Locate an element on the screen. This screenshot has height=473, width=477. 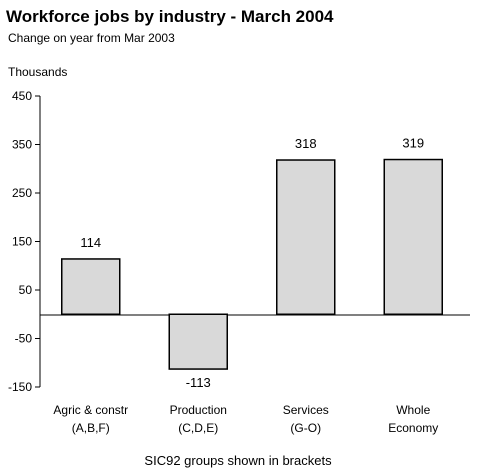
data-label: 318 is located at coordinates (306, 143).